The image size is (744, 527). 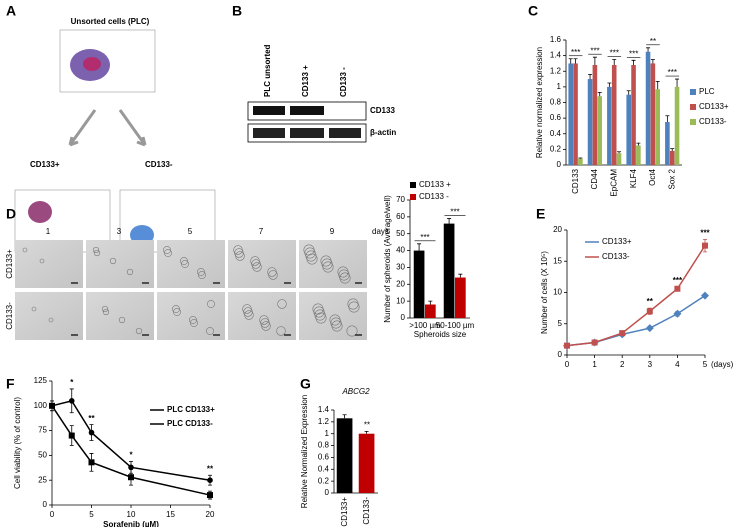 What do you see at coordinates (304, 451) in the screenshot?
I see `y-axis-label: Relative Normalized Expression` at bounding box center [304, 451].